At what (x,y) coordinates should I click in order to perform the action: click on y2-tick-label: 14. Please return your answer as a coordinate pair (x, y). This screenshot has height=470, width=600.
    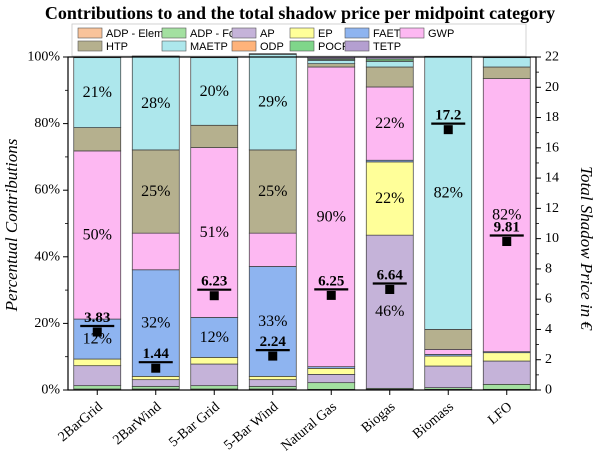
    Looking at the image, I should click on (552, 178).